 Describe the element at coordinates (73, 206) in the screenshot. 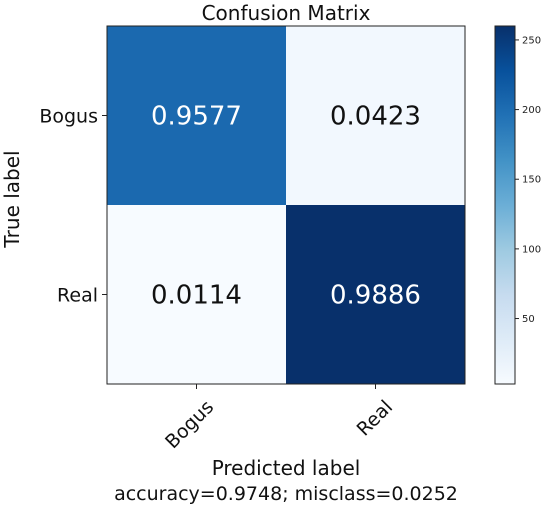

I see `y-axis-ticks: Bogus Real` at that location.